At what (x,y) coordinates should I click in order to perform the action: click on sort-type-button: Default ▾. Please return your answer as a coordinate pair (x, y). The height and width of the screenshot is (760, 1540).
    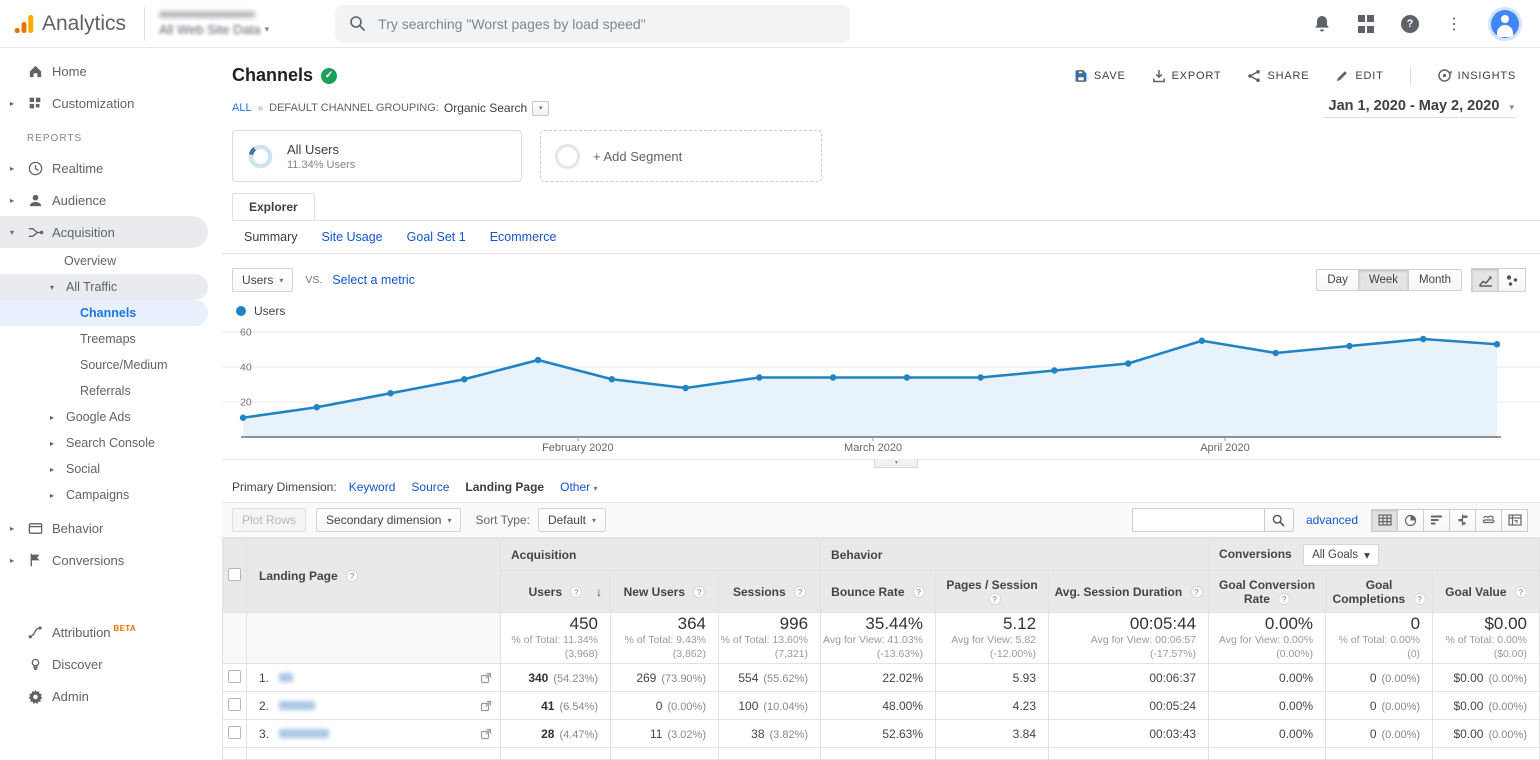
    Looking at the image, I should click on (572, 520).